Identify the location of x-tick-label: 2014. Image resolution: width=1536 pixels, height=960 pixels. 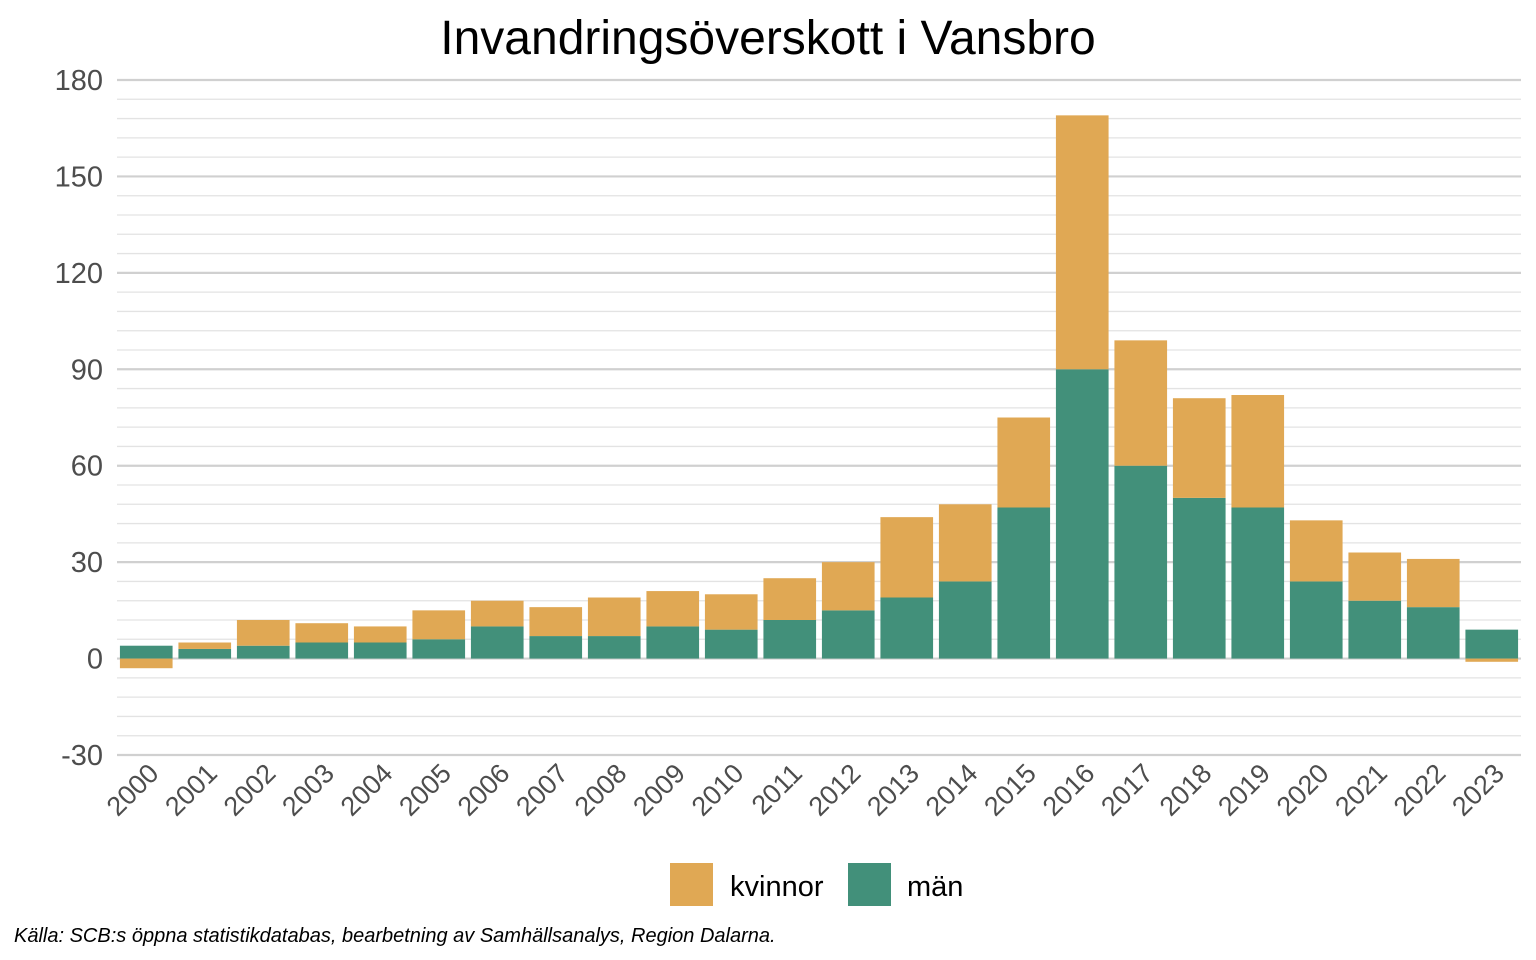
(952, 790).